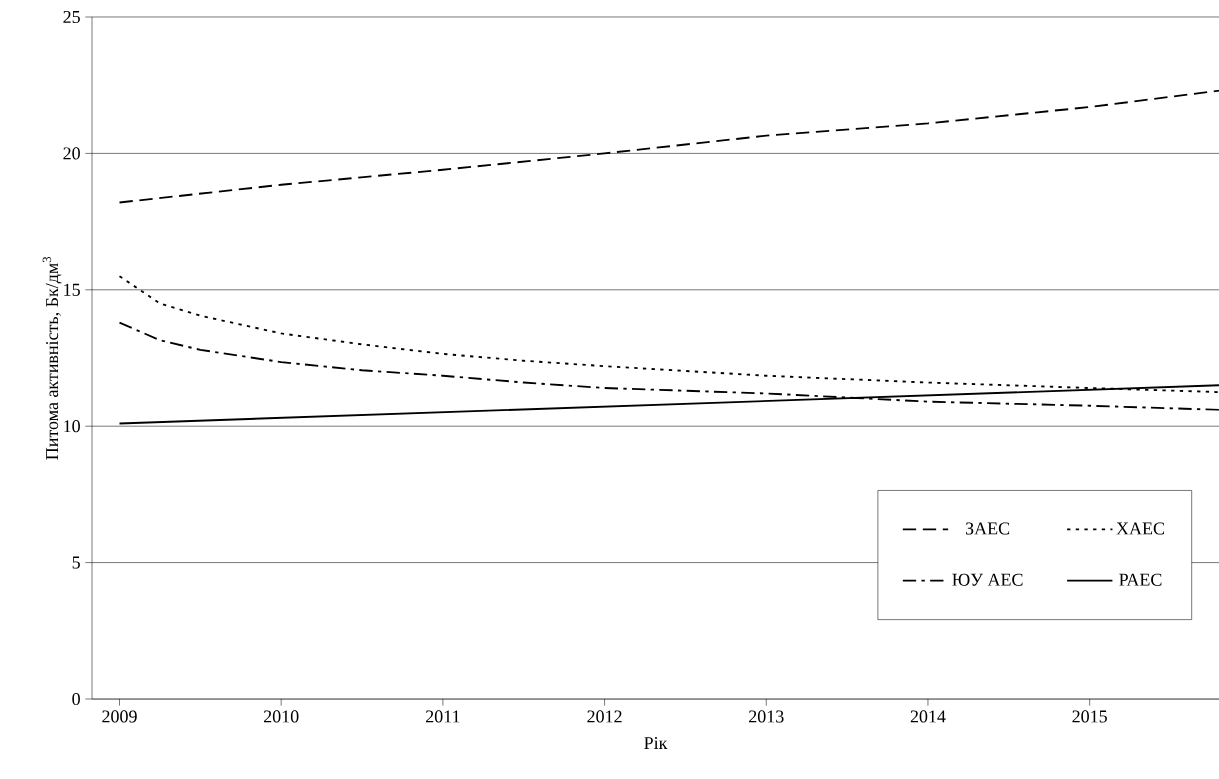 Image resolution: width=1219 pixels, height=779 pixels. What do you see at coordinates (52, 358) in the screenshot?
I see `y-axis-title: Питома активність, Бк/дм$^{3}$` at bounding box center [52, 358].